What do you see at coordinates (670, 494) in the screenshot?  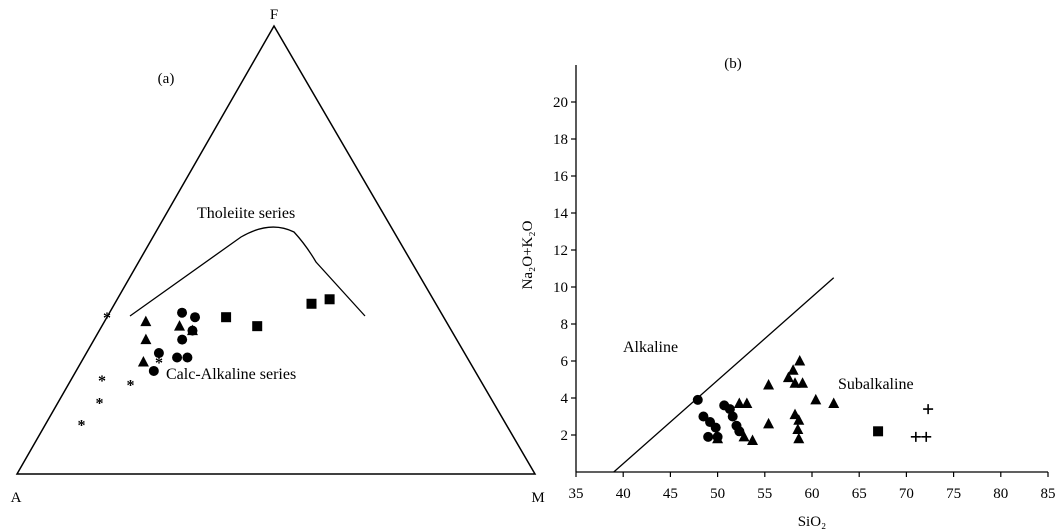 I see `x-tick-label-45: 45` at bounding box center [670, 494].